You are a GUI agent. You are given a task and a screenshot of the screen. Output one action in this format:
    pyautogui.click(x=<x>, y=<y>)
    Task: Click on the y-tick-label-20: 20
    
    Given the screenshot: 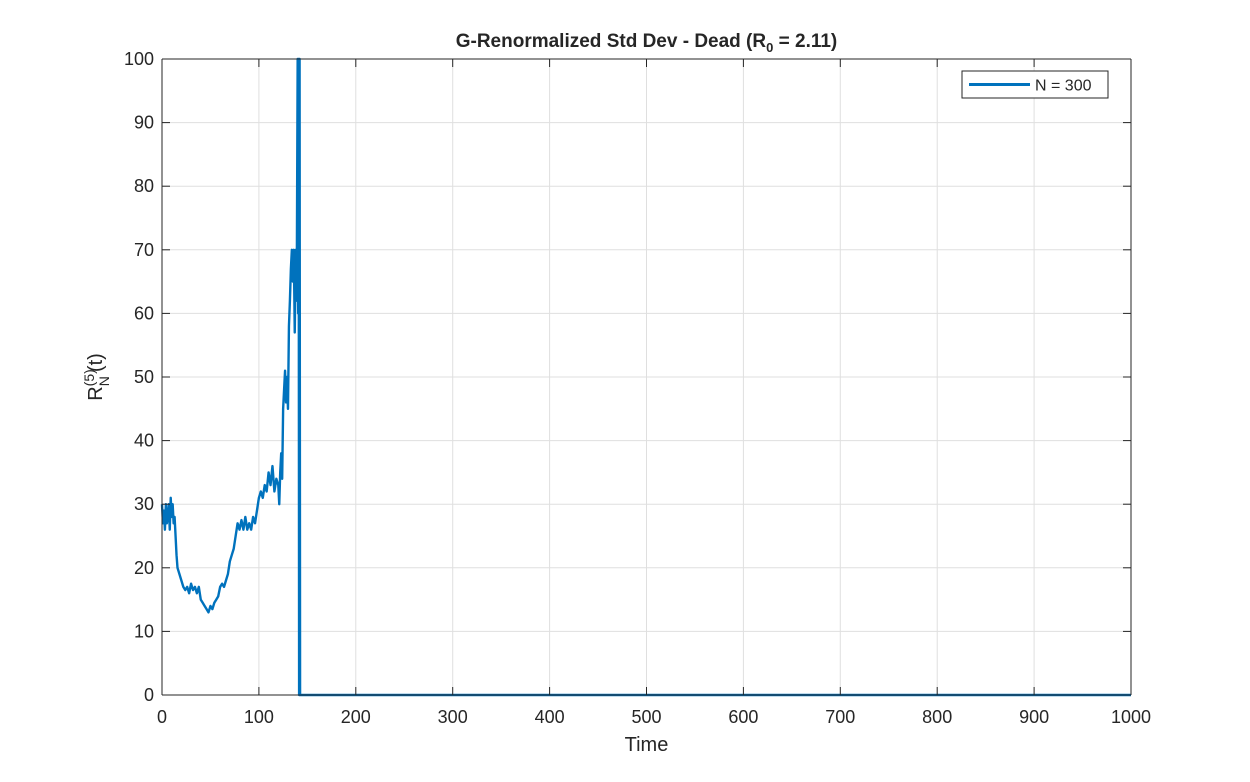 What is the action you would take?
    pyautogui.click(x=144, y=568)
    